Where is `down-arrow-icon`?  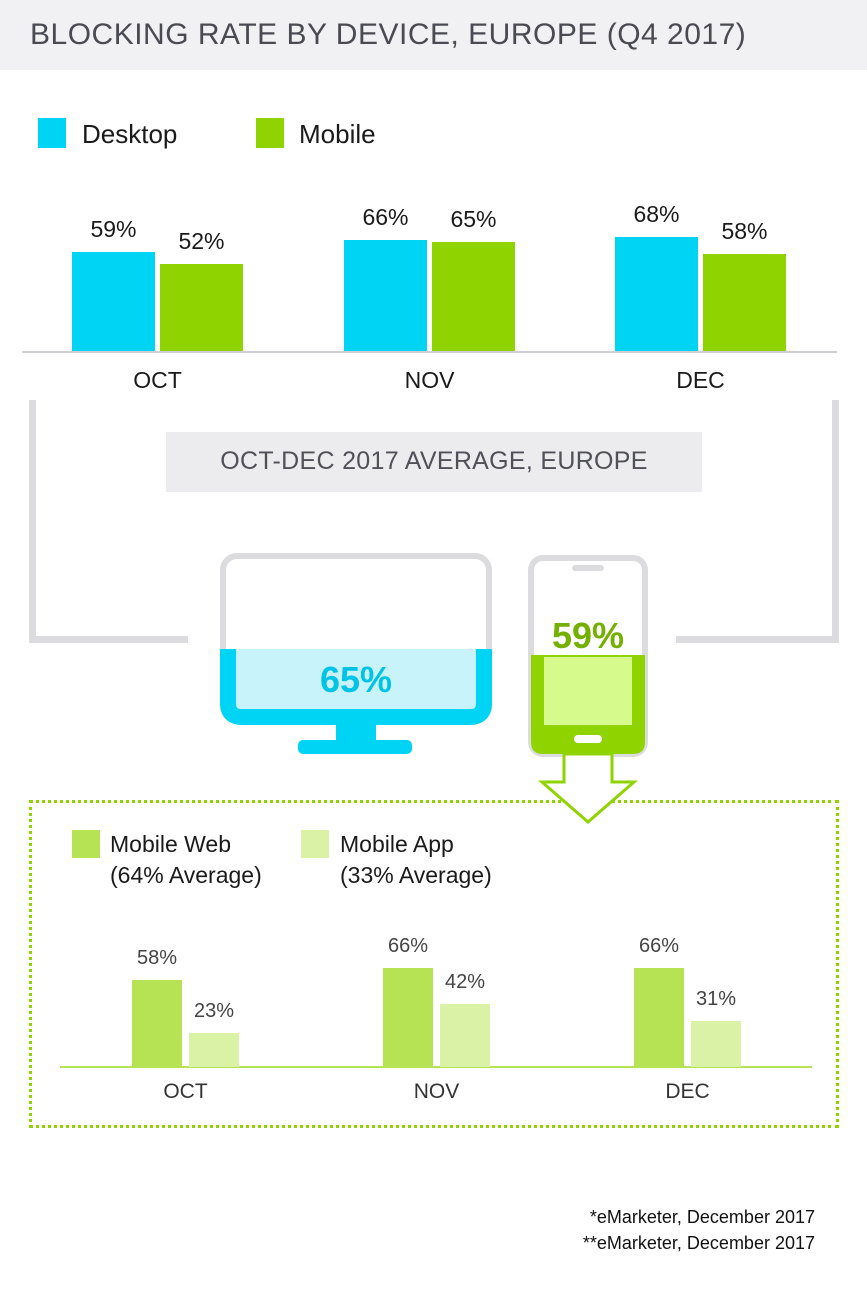
down-arrow-icon is located at coordinates (588, 788).